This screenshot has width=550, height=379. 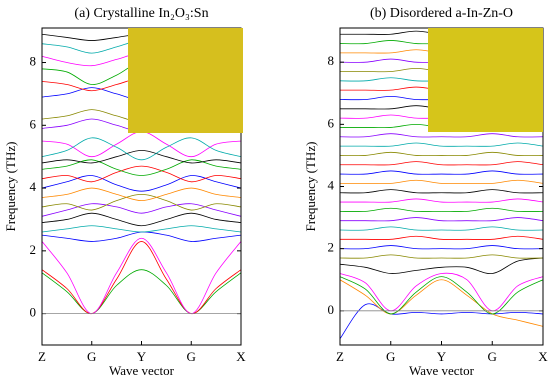 What do you see at coordinates (141, 13) in the screenshot?
I see `chart-title: (a) Crystalline In₂O₃:Sn` at bounding box center [141, 13].